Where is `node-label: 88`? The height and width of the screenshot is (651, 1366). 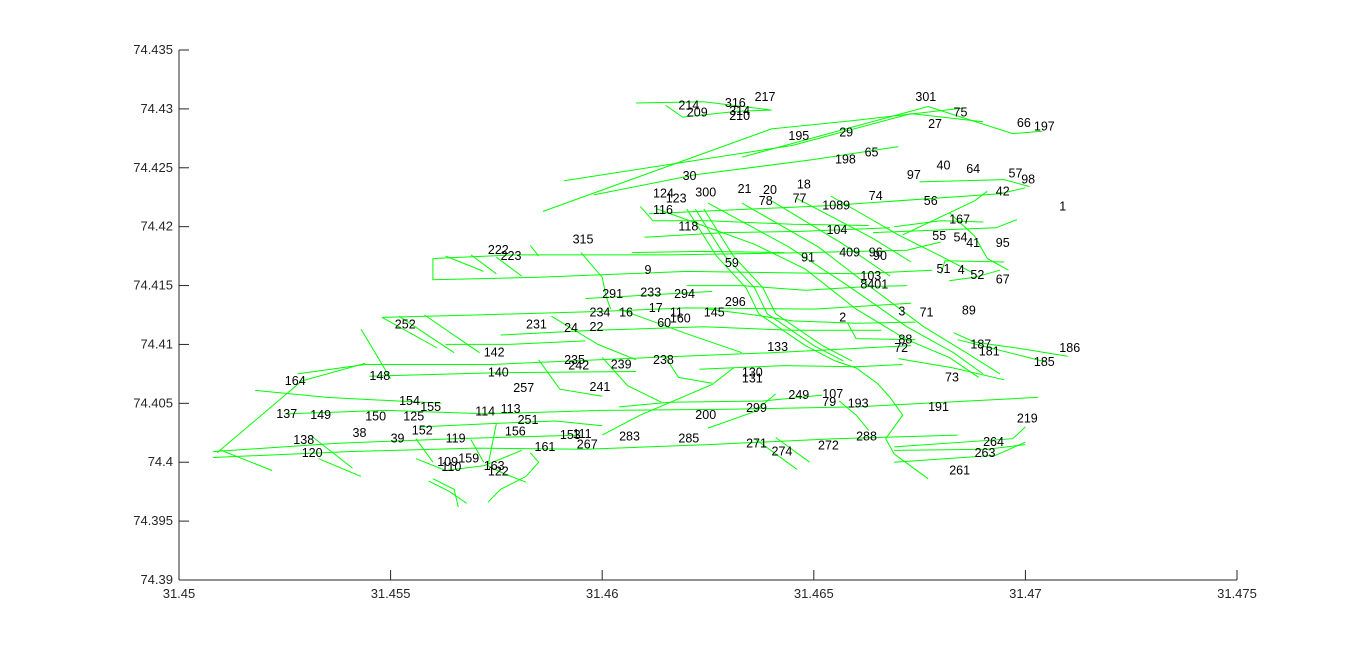
node-label: 88 is located at coordinates (905, 340).